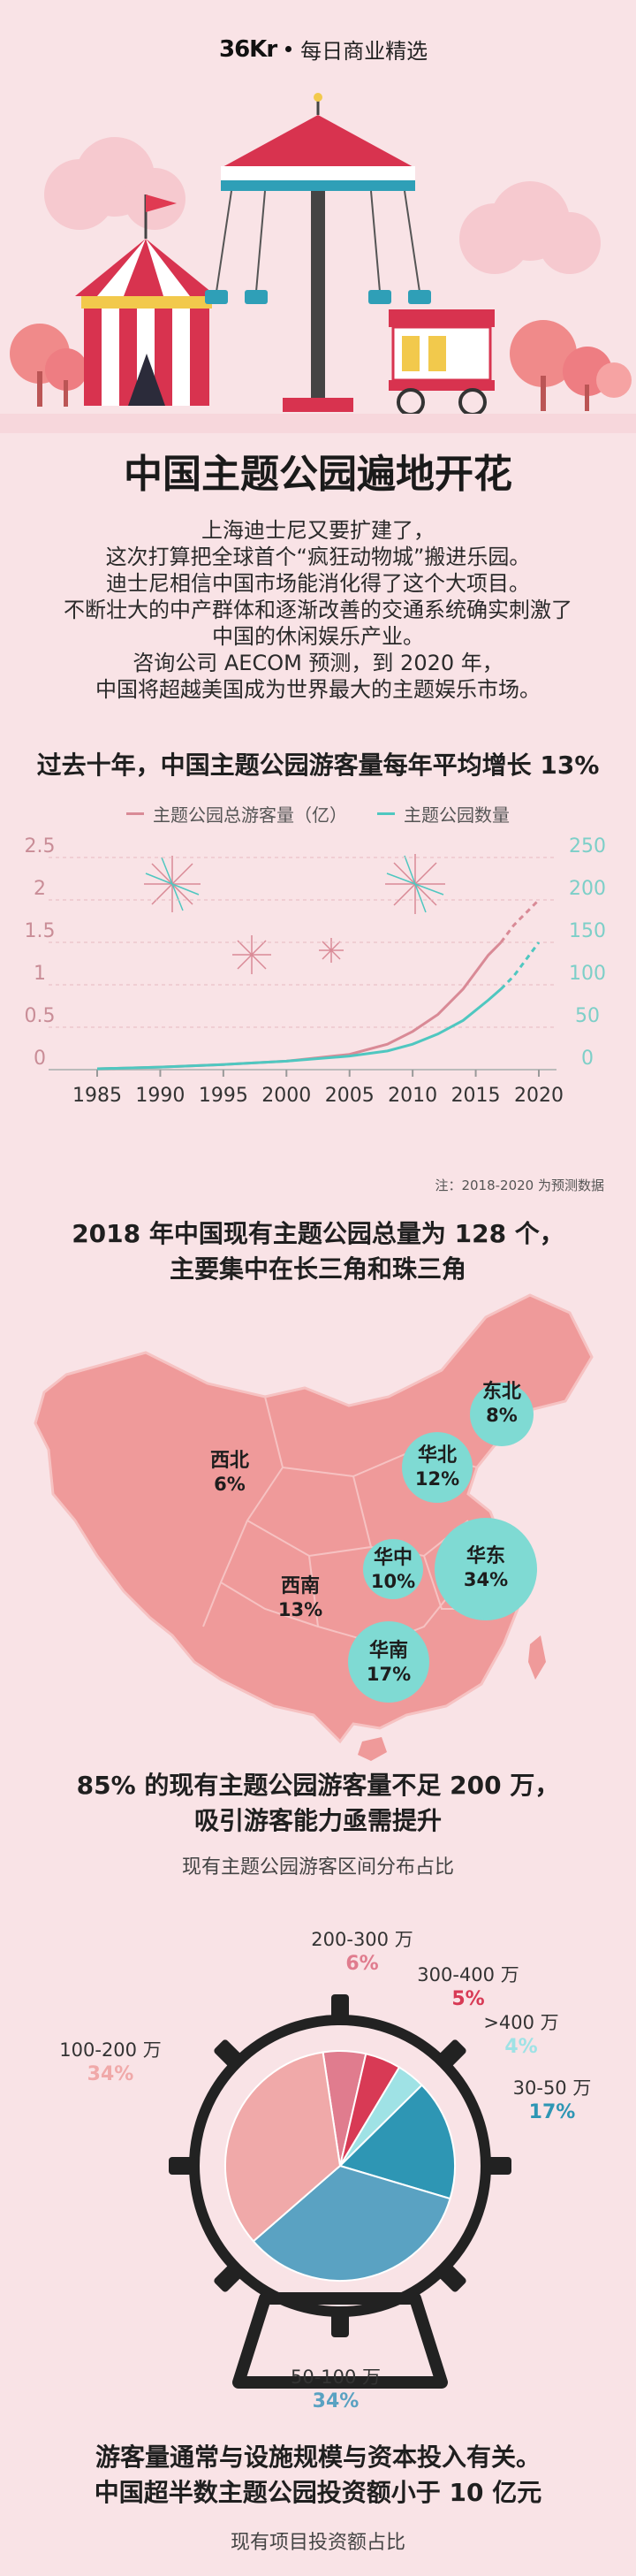 This screenshot has width=636, height=2576. Describe the element at coordinates (519, 1185) in the screenshot. I see `chart-note: 注：2018-2020 为预测数据` at that location.